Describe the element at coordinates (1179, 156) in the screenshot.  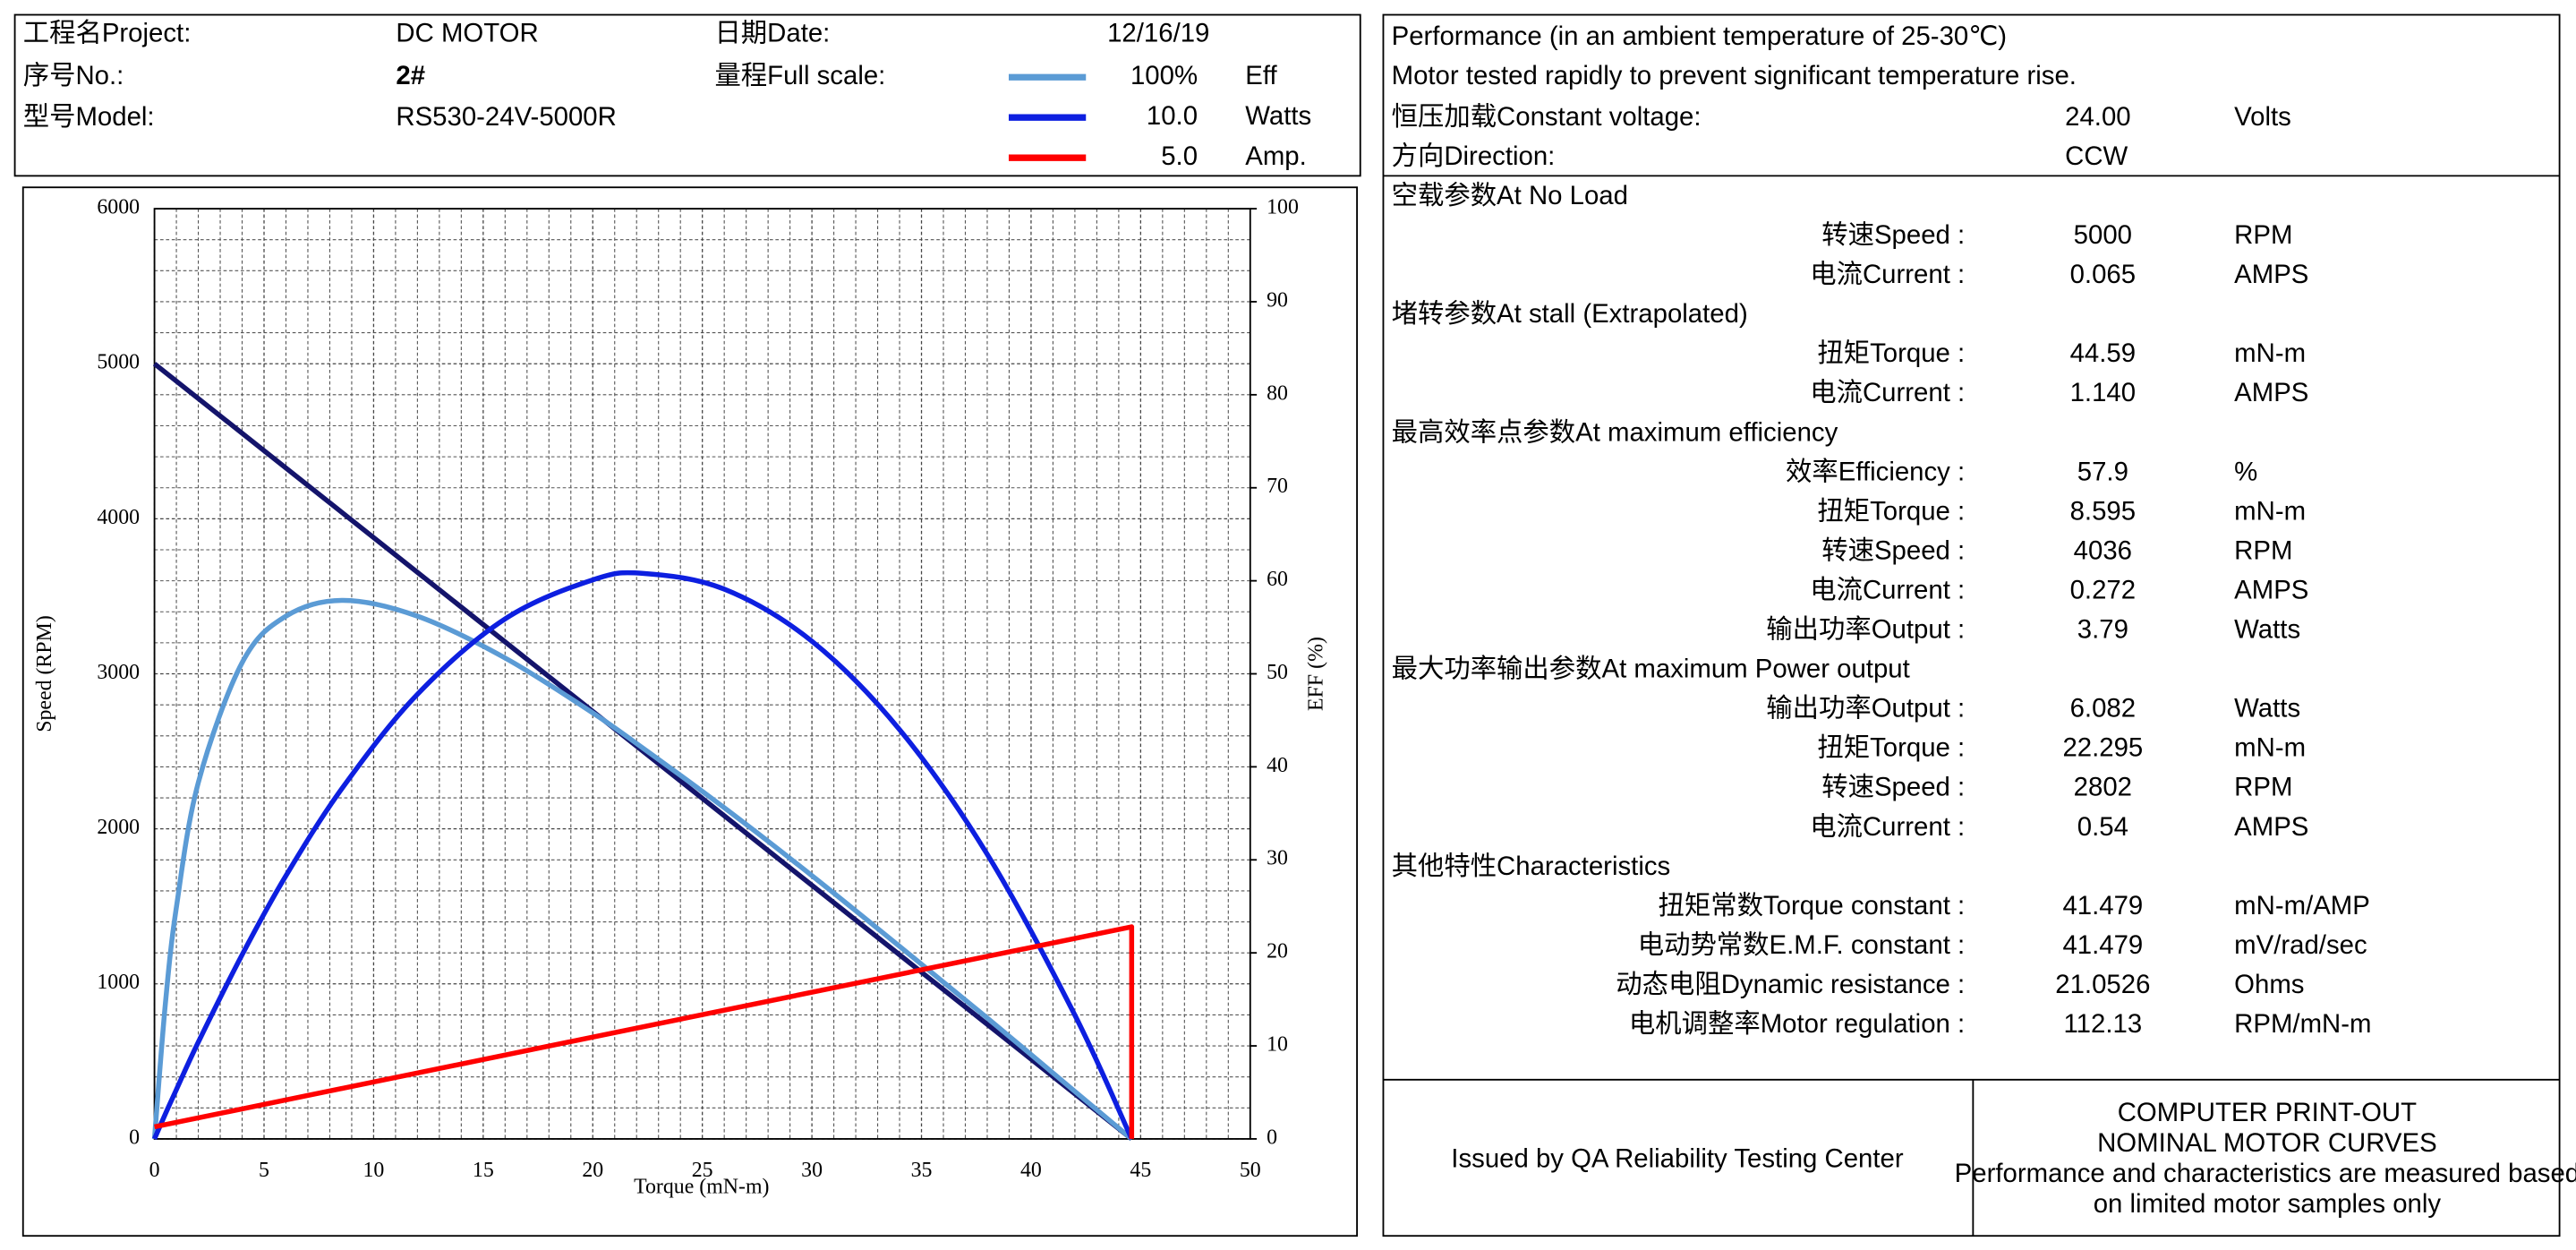
I see `legend-scale: 5.0` at that location.